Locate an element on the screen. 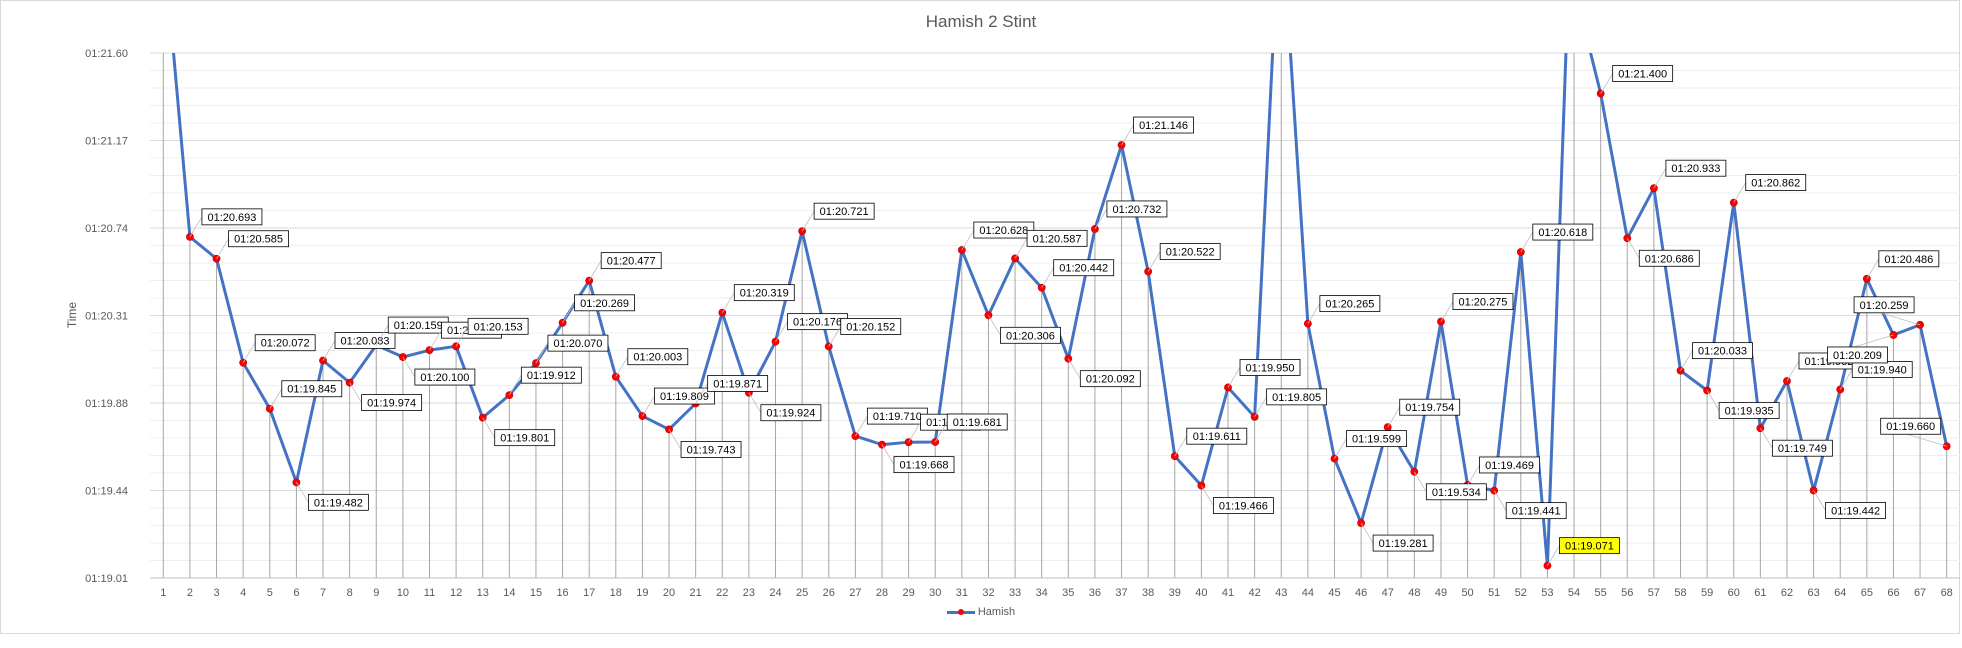 The height and width of the screenshot is (648, 1962). x-tick-label: 35 is located at coordinates (1068, 593).